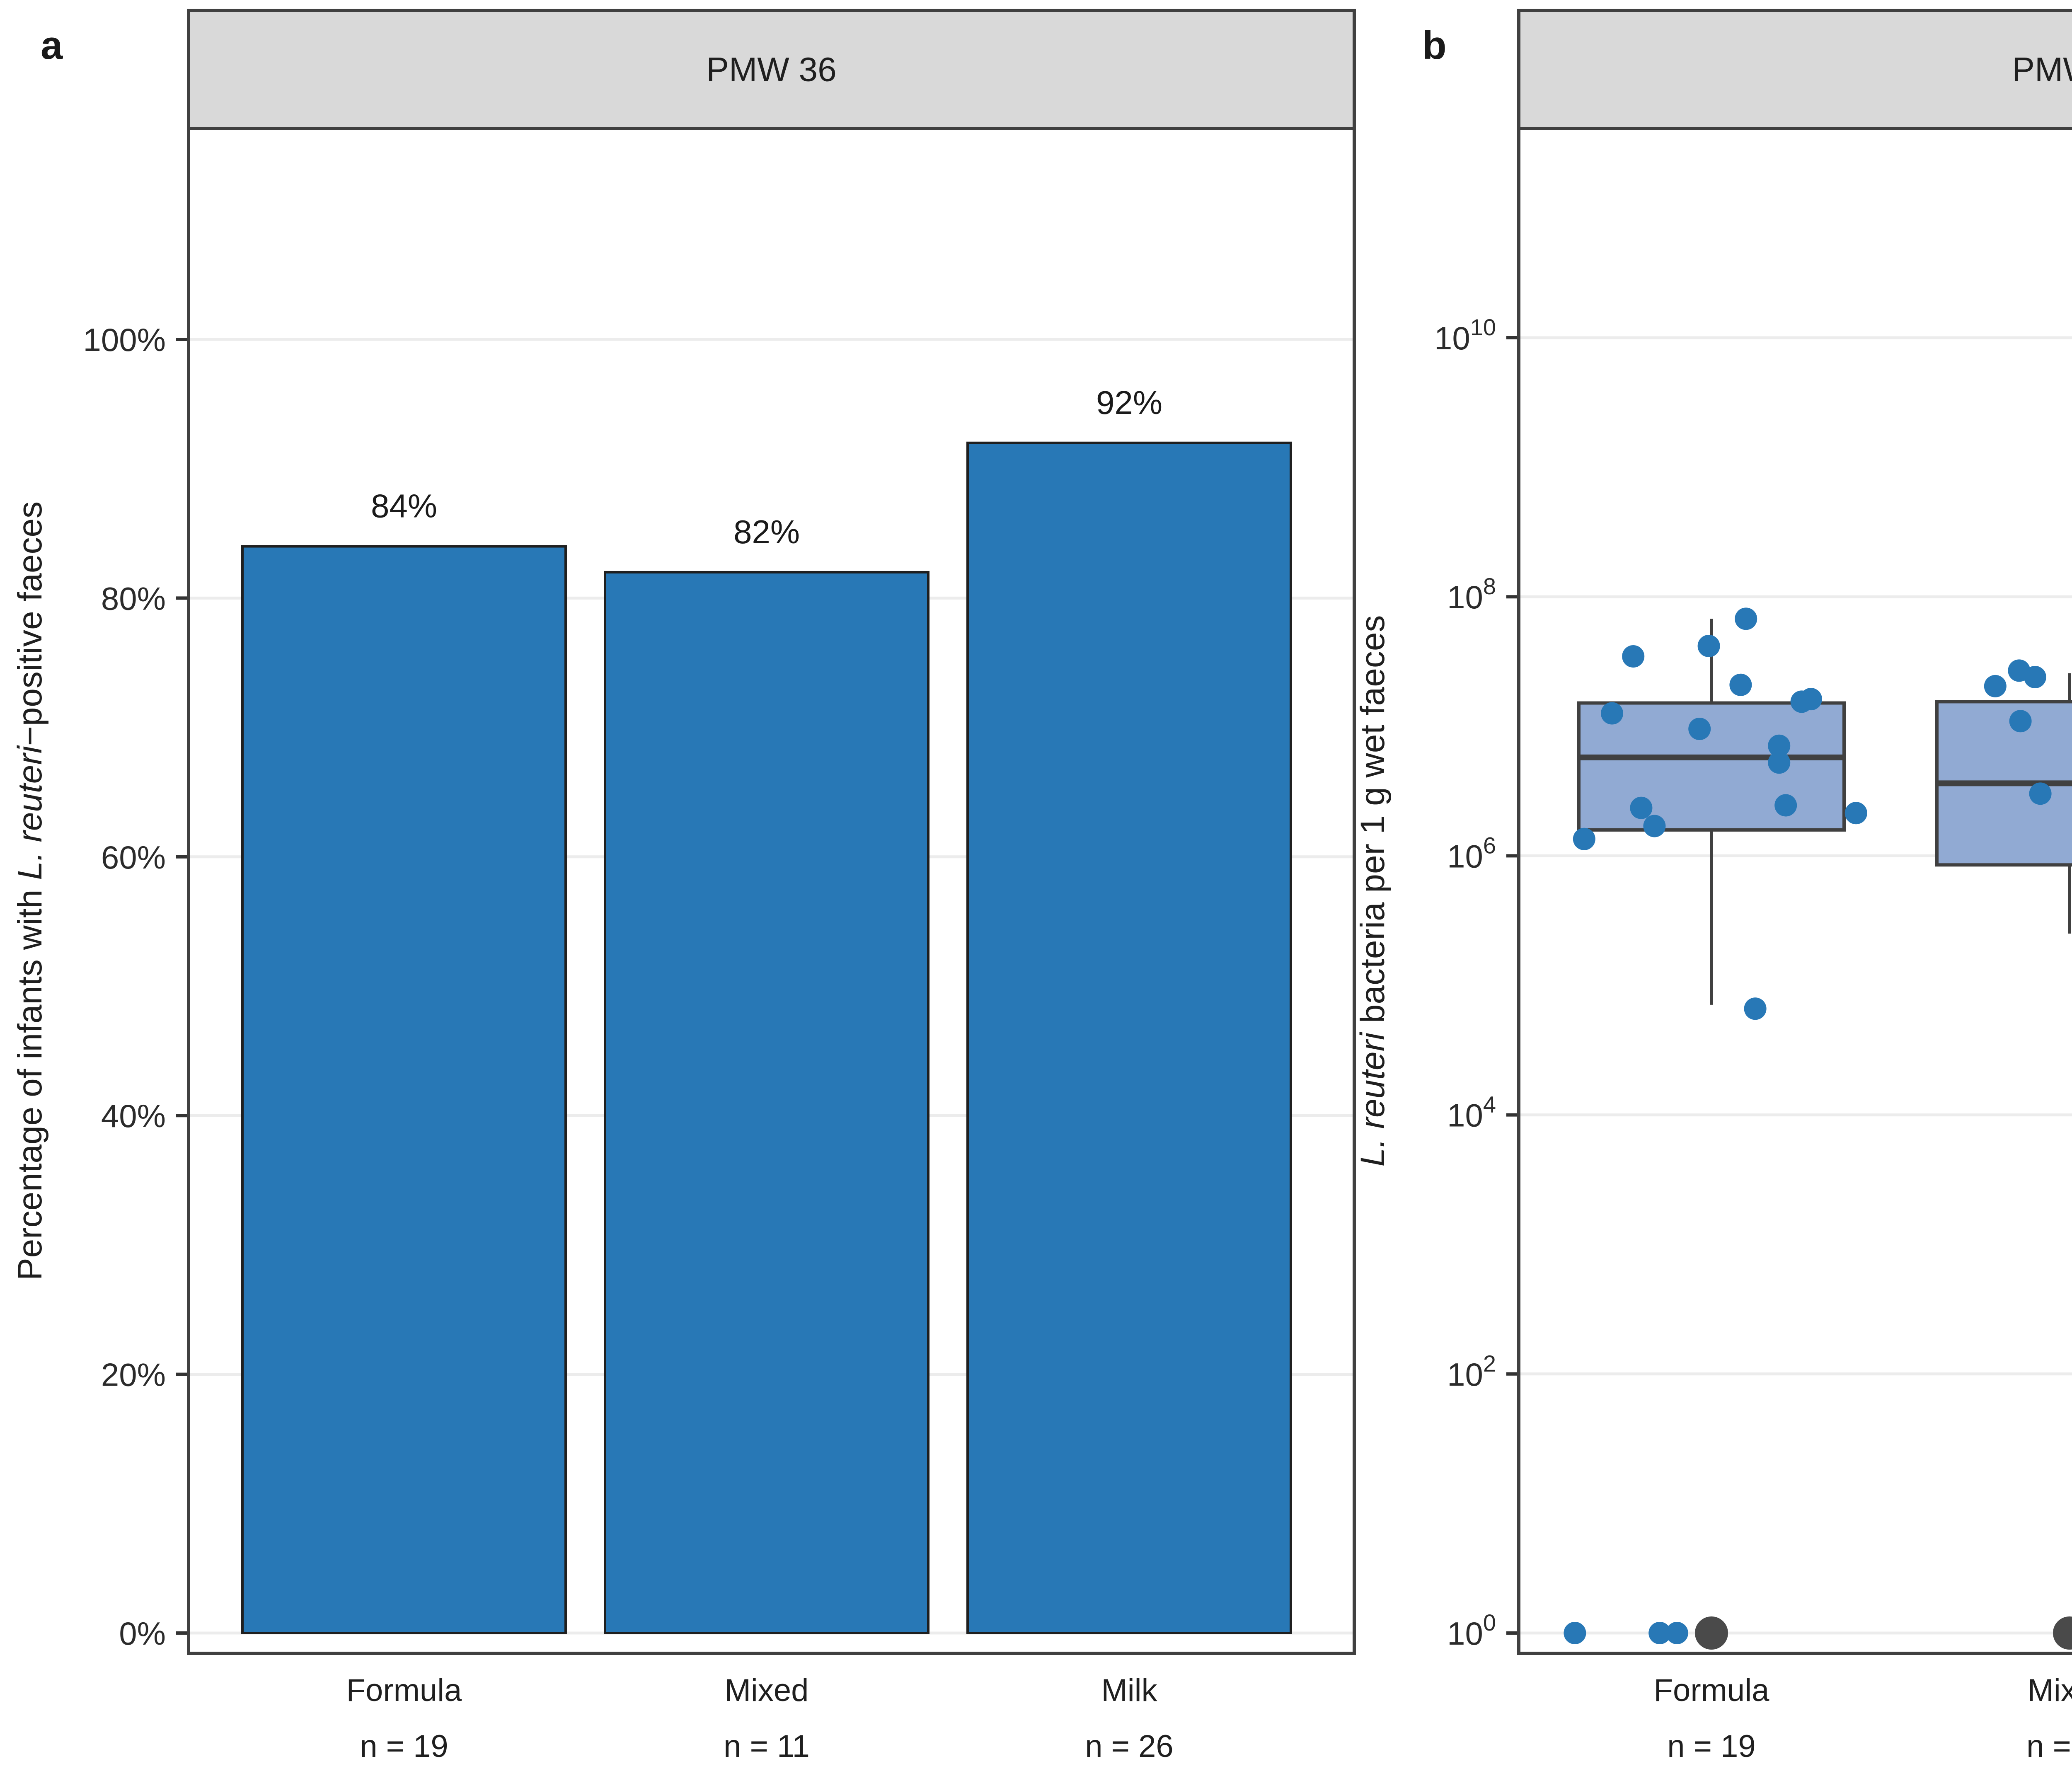  I want to click on panel-a-x-sublabel: n = 26, so click(1129, 1746).